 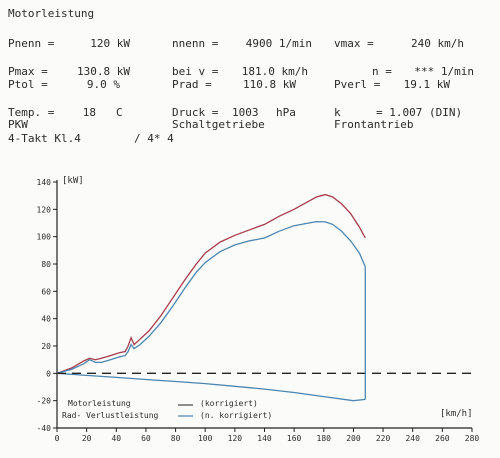 I want to click on nnenn-label: nnenn =, so click(x=195, y=43).